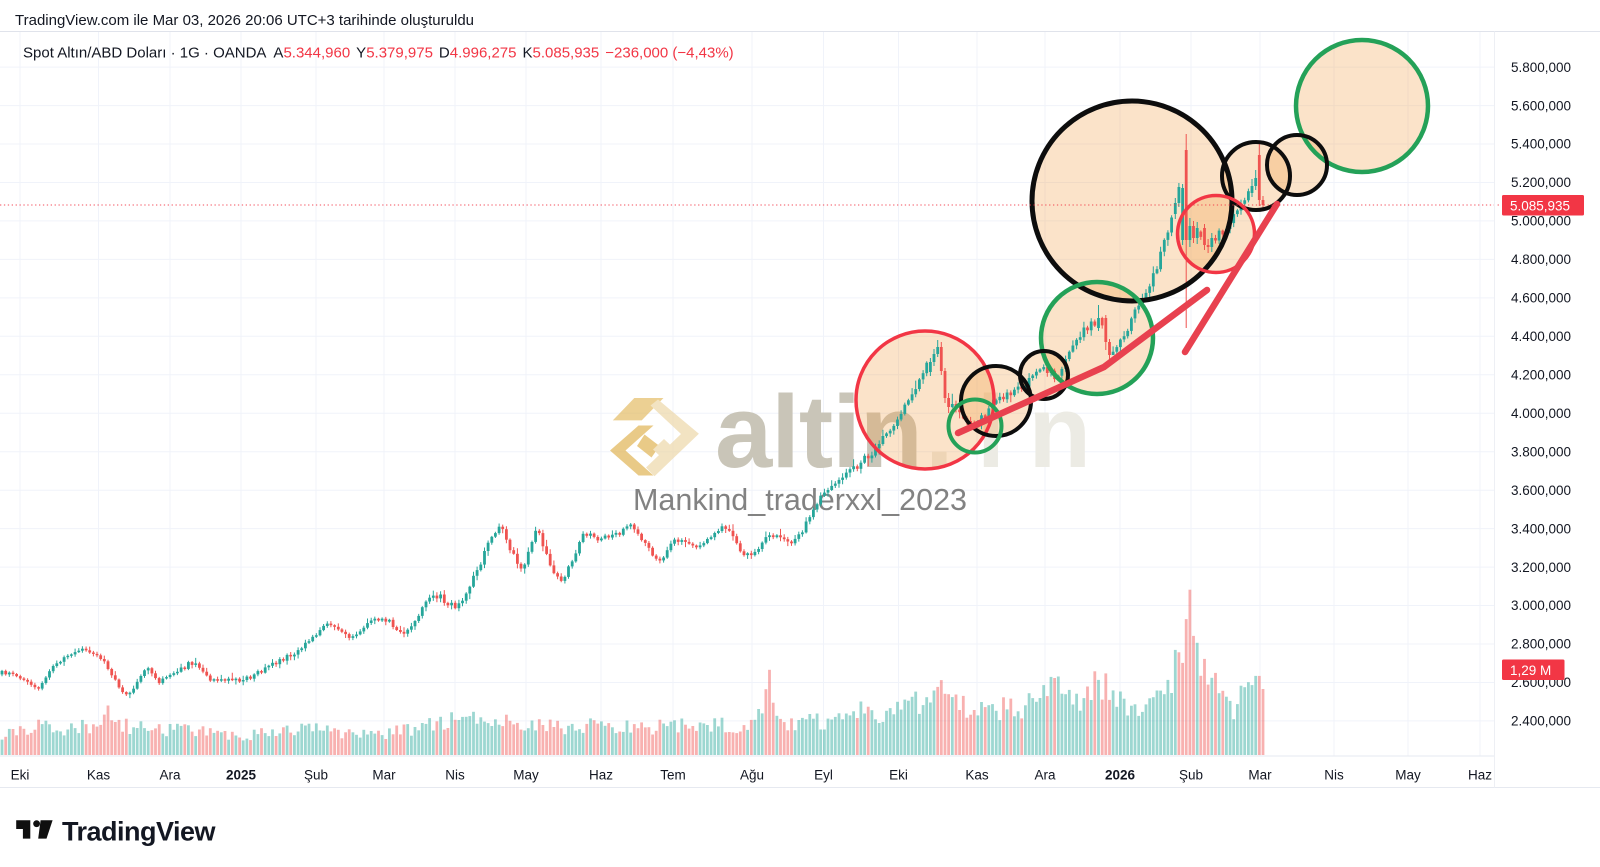 Image resolution: width=1600 pixels, height=867 pixels. I want to click on svg-text: 1,29 M, so click(1530, 670).